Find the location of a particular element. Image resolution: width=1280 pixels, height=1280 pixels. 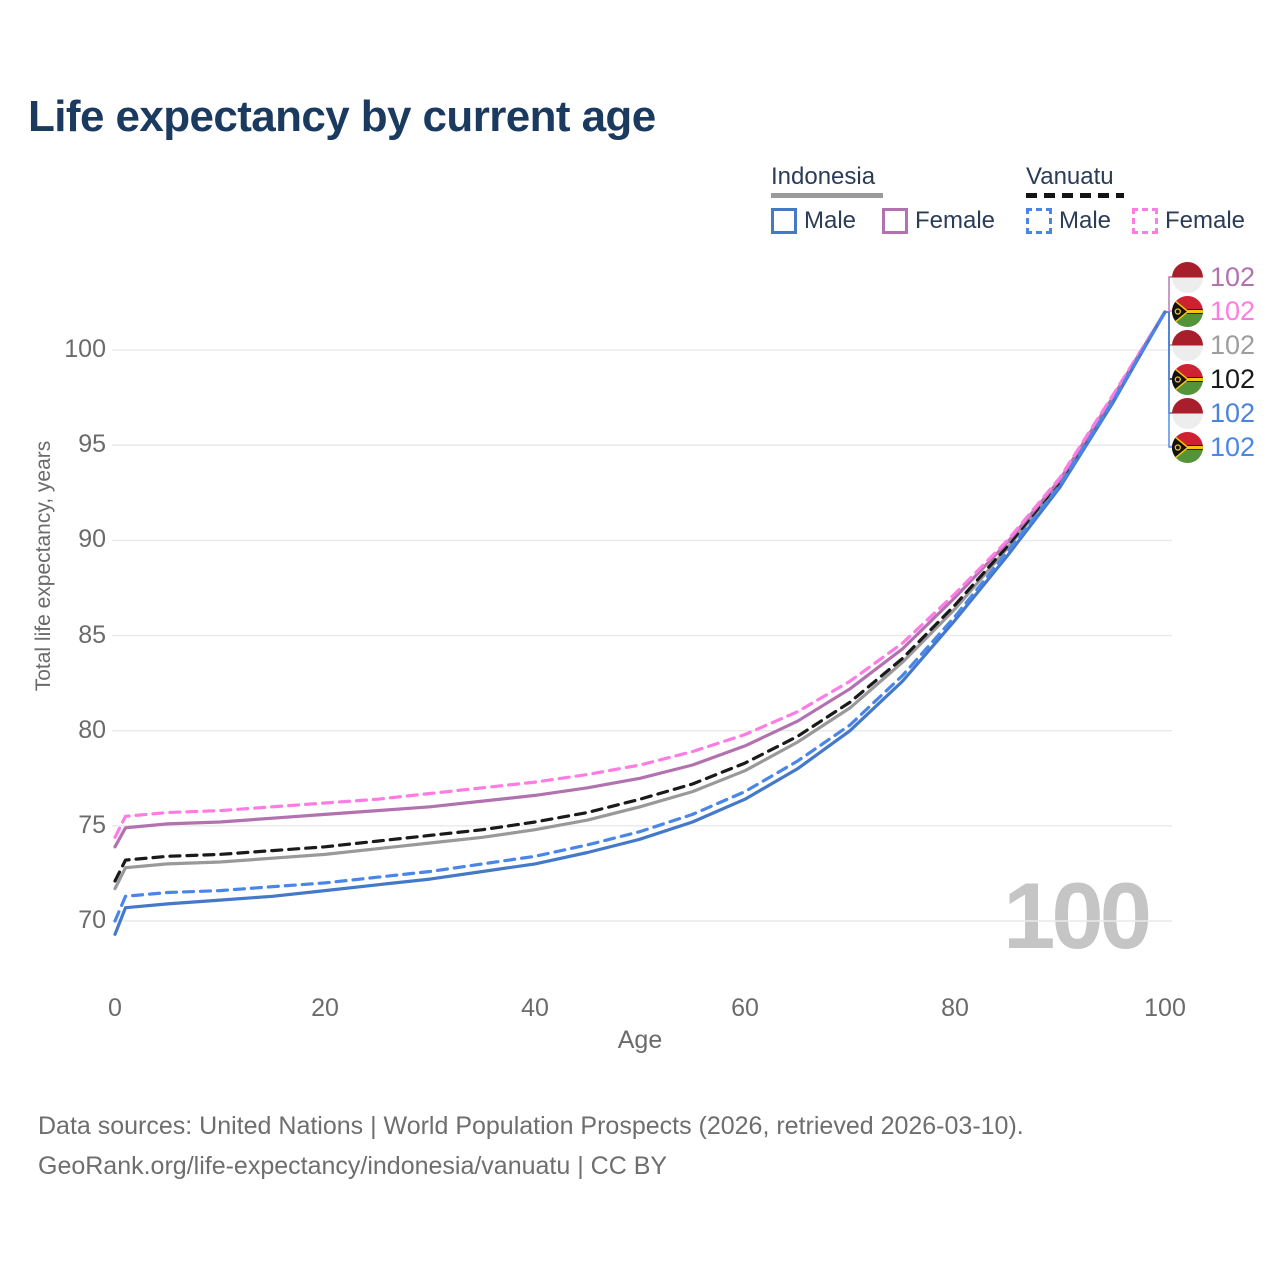

y-tick-label: 85 is located at coordinates (92, 634).